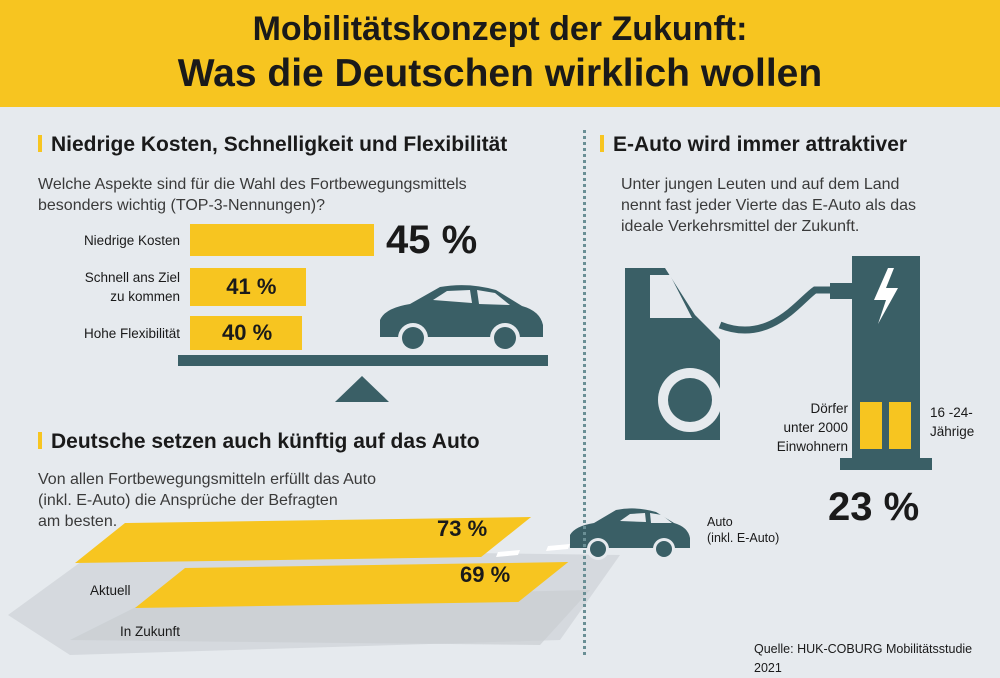  What do you see at coordinates (131, 240) in the screenshot?
I see `aspect-category-line: Niedrige Kosten` at bounding box center [131, 240].